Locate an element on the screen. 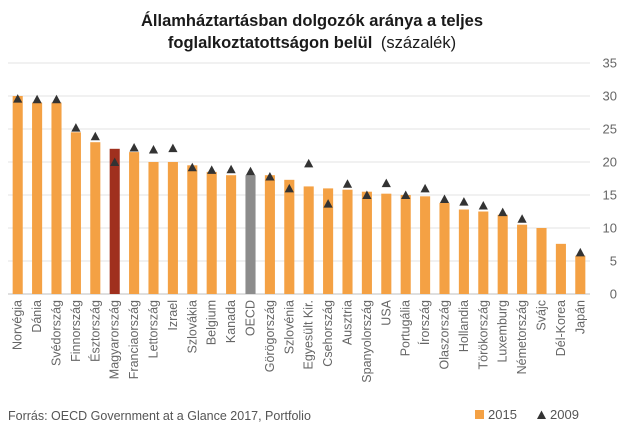 Image resolution: width=624 pixels, height=435 pixels. legend-marker-2009 is located at coordinates (541, 414).